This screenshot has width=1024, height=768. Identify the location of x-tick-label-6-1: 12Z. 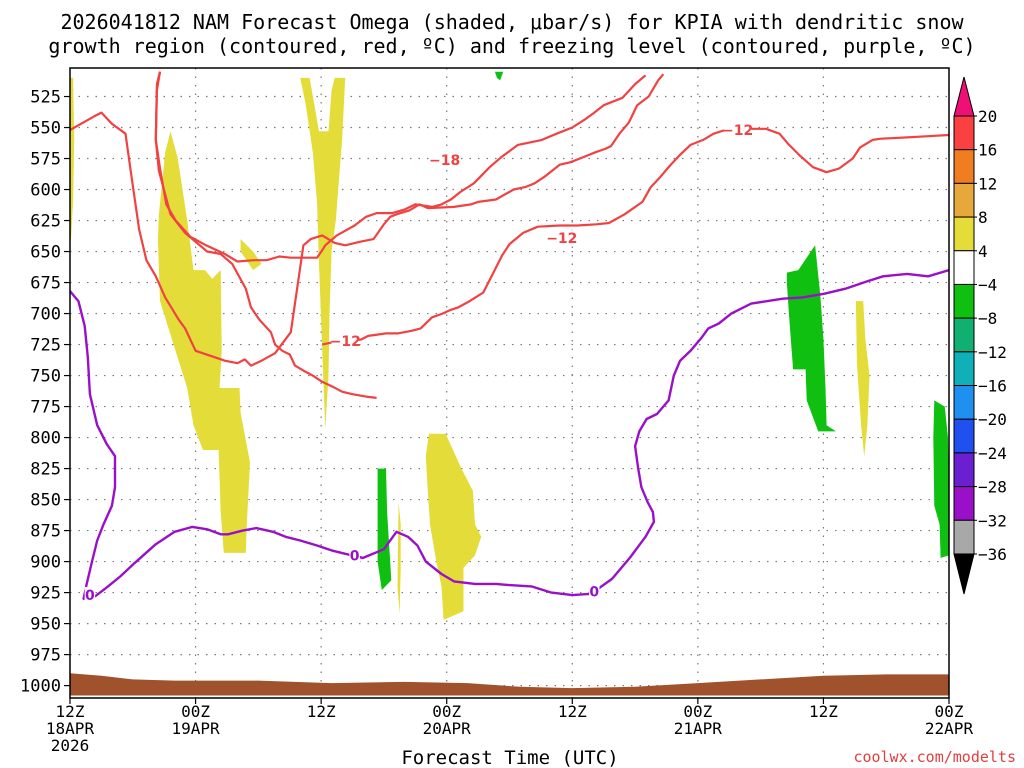
(823, 711).